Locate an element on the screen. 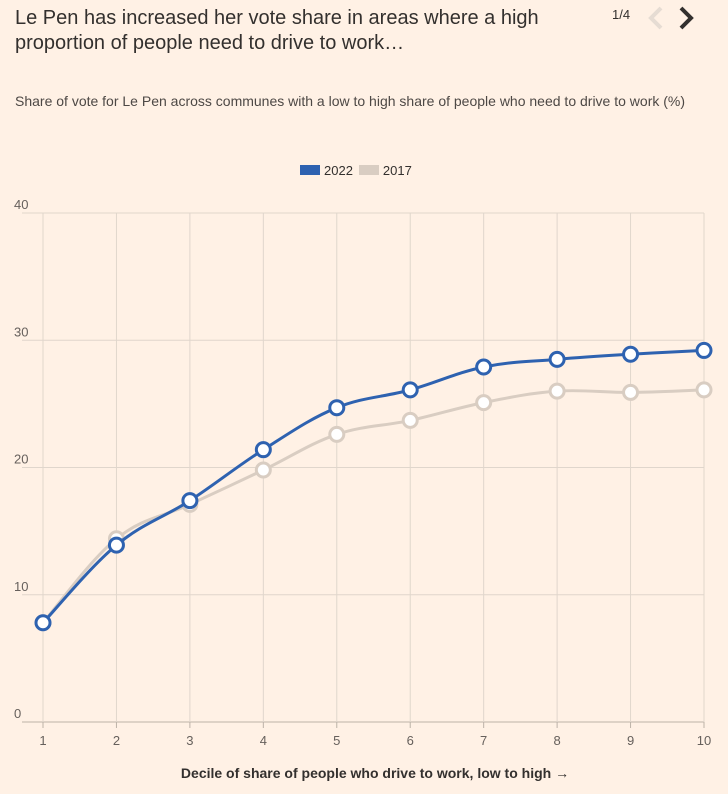  chevron-right-icon is located at coordinates (686, 18).